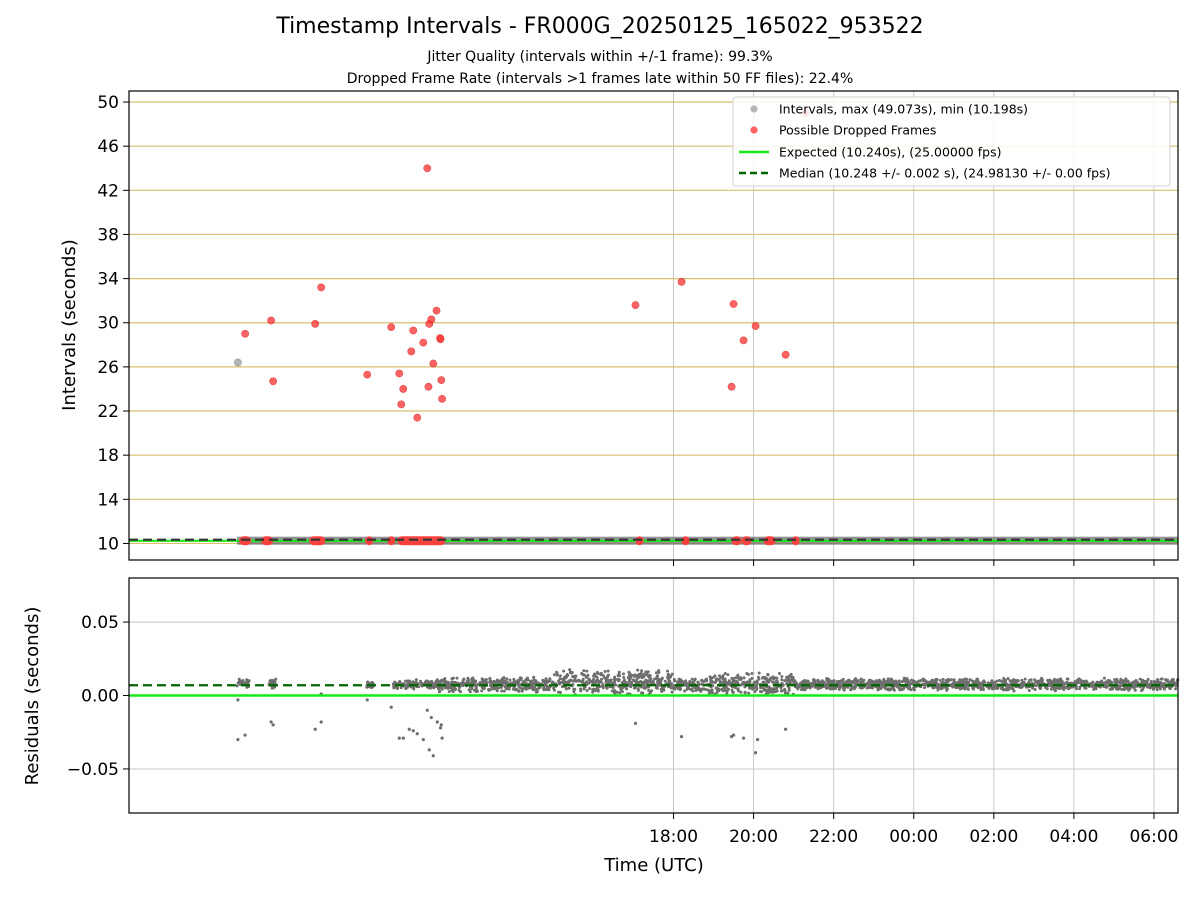 The width and height of the screenshot is (1200, 900). I want to click on bottom-ytick-label: 0.05, so click(100, 623).